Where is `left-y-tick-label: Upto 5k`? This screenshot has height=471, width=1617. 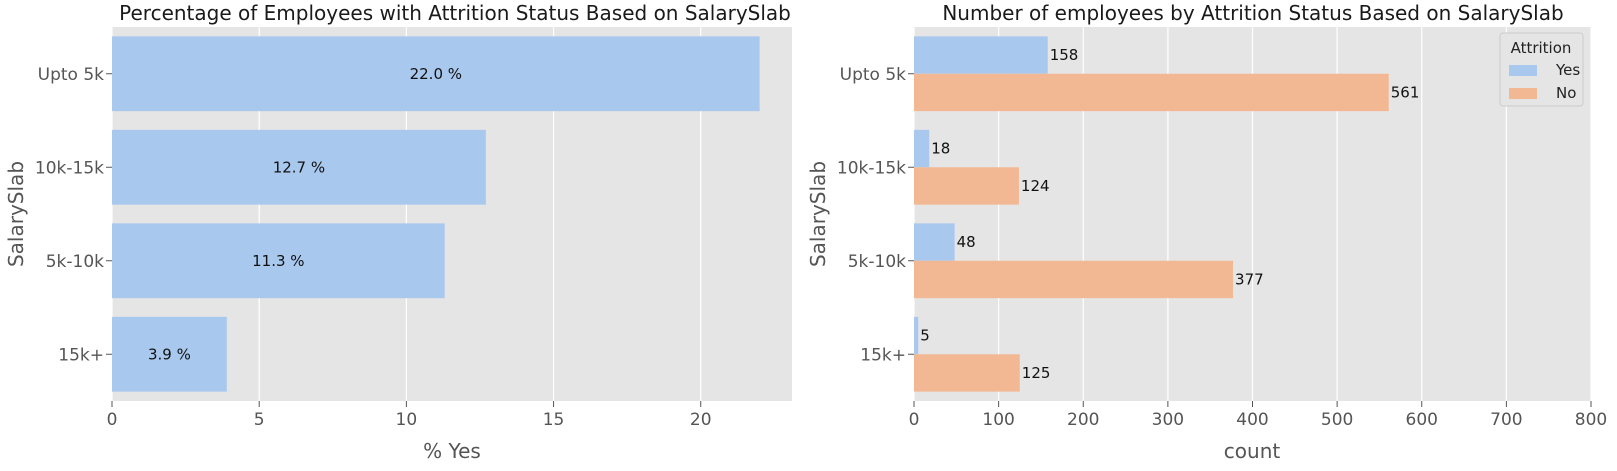
left-y-tick-label: Upto 5k is located at coordinates (71, 75).